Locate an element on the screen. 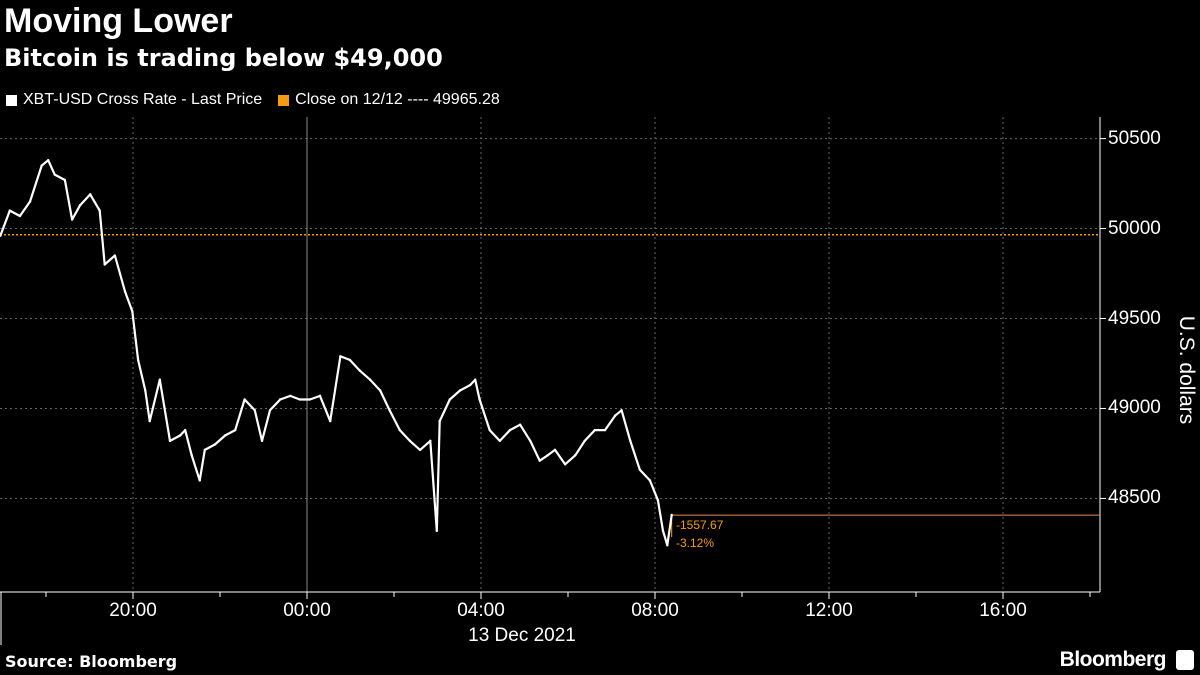 The width and height of the screenshot is (1200, 675). x-axis-date-label: 13 Dec 2021 is located at coordinates (522, 635).